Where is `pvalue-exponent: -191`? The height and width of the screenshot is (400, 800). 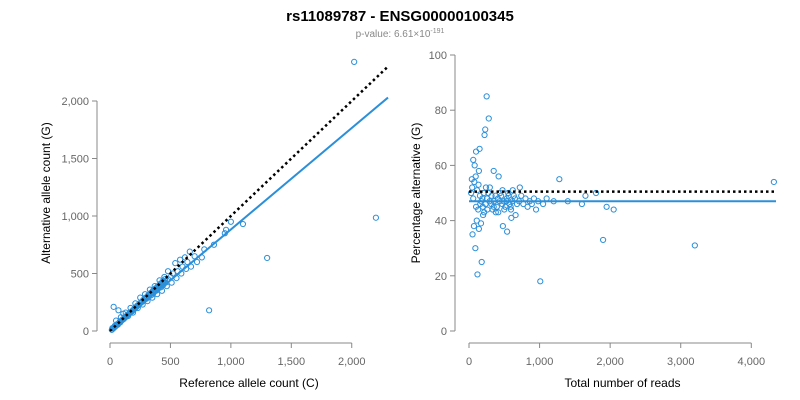 pvalue-exponent: -191 is located at coordinates (437, 31).